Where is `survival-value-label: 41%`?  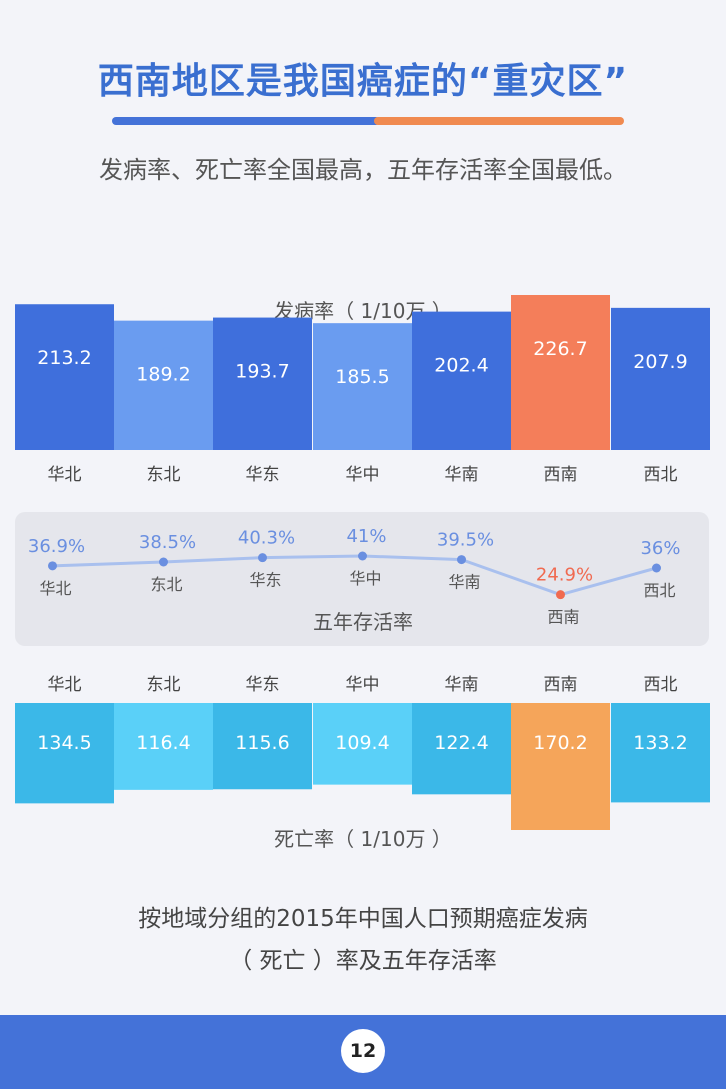 survival-value-label: 41% is located at coordinates (366, 536).